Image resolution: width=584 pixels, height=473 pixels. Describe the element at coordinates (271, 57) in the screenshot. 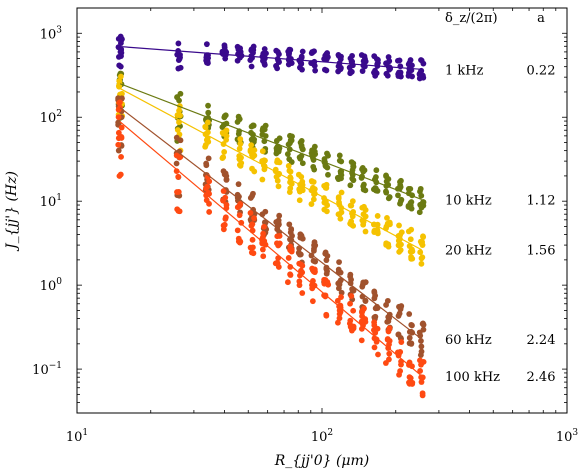

I see `fit-line` at that location.